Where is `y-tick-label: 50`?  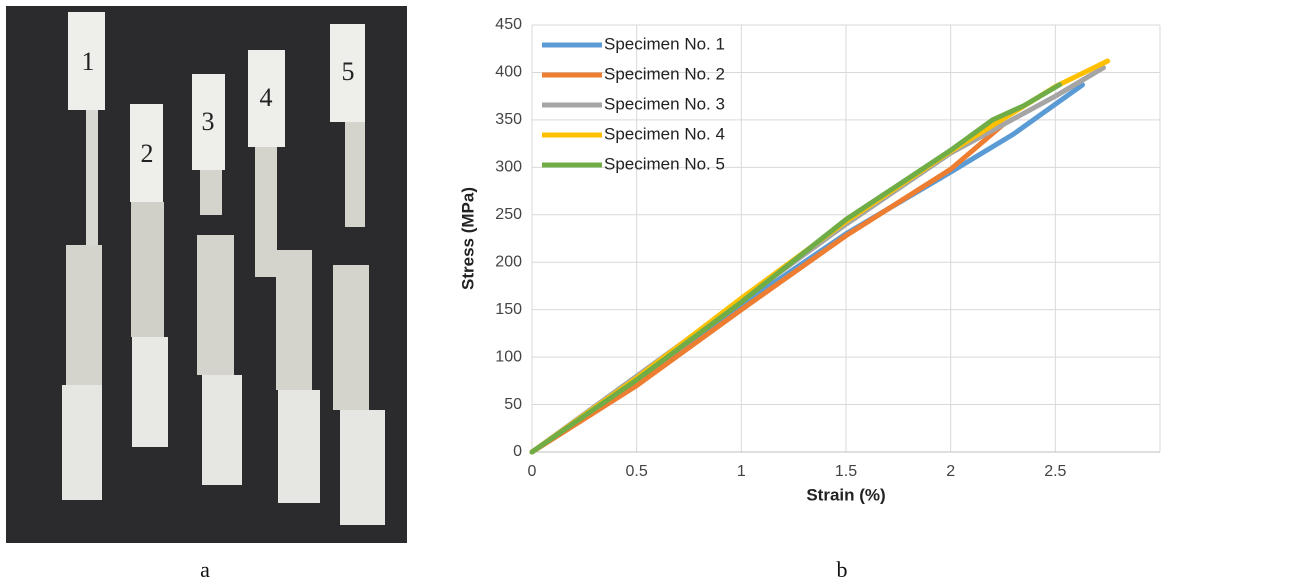
y-tick-label: 50 is located at coordinates (513, 404).